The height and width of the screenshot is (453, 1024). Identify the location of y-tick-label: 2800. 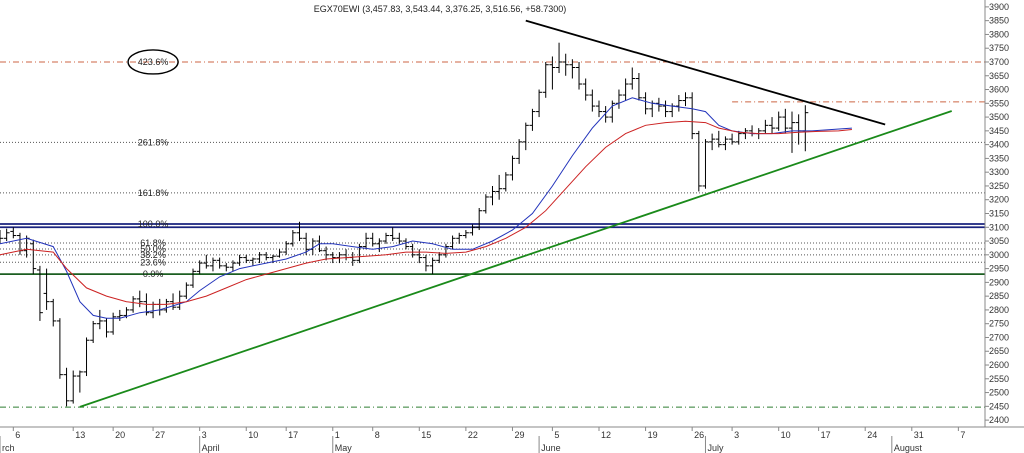
(999, 310).